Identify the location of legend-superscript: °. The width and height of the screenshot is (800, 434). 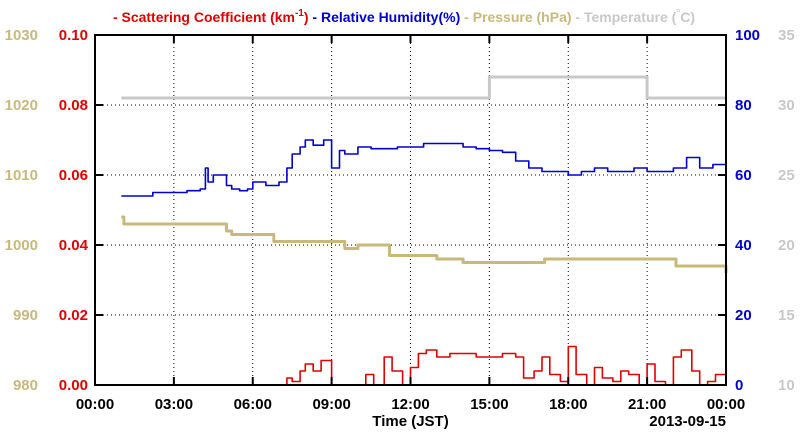
(678, 13).